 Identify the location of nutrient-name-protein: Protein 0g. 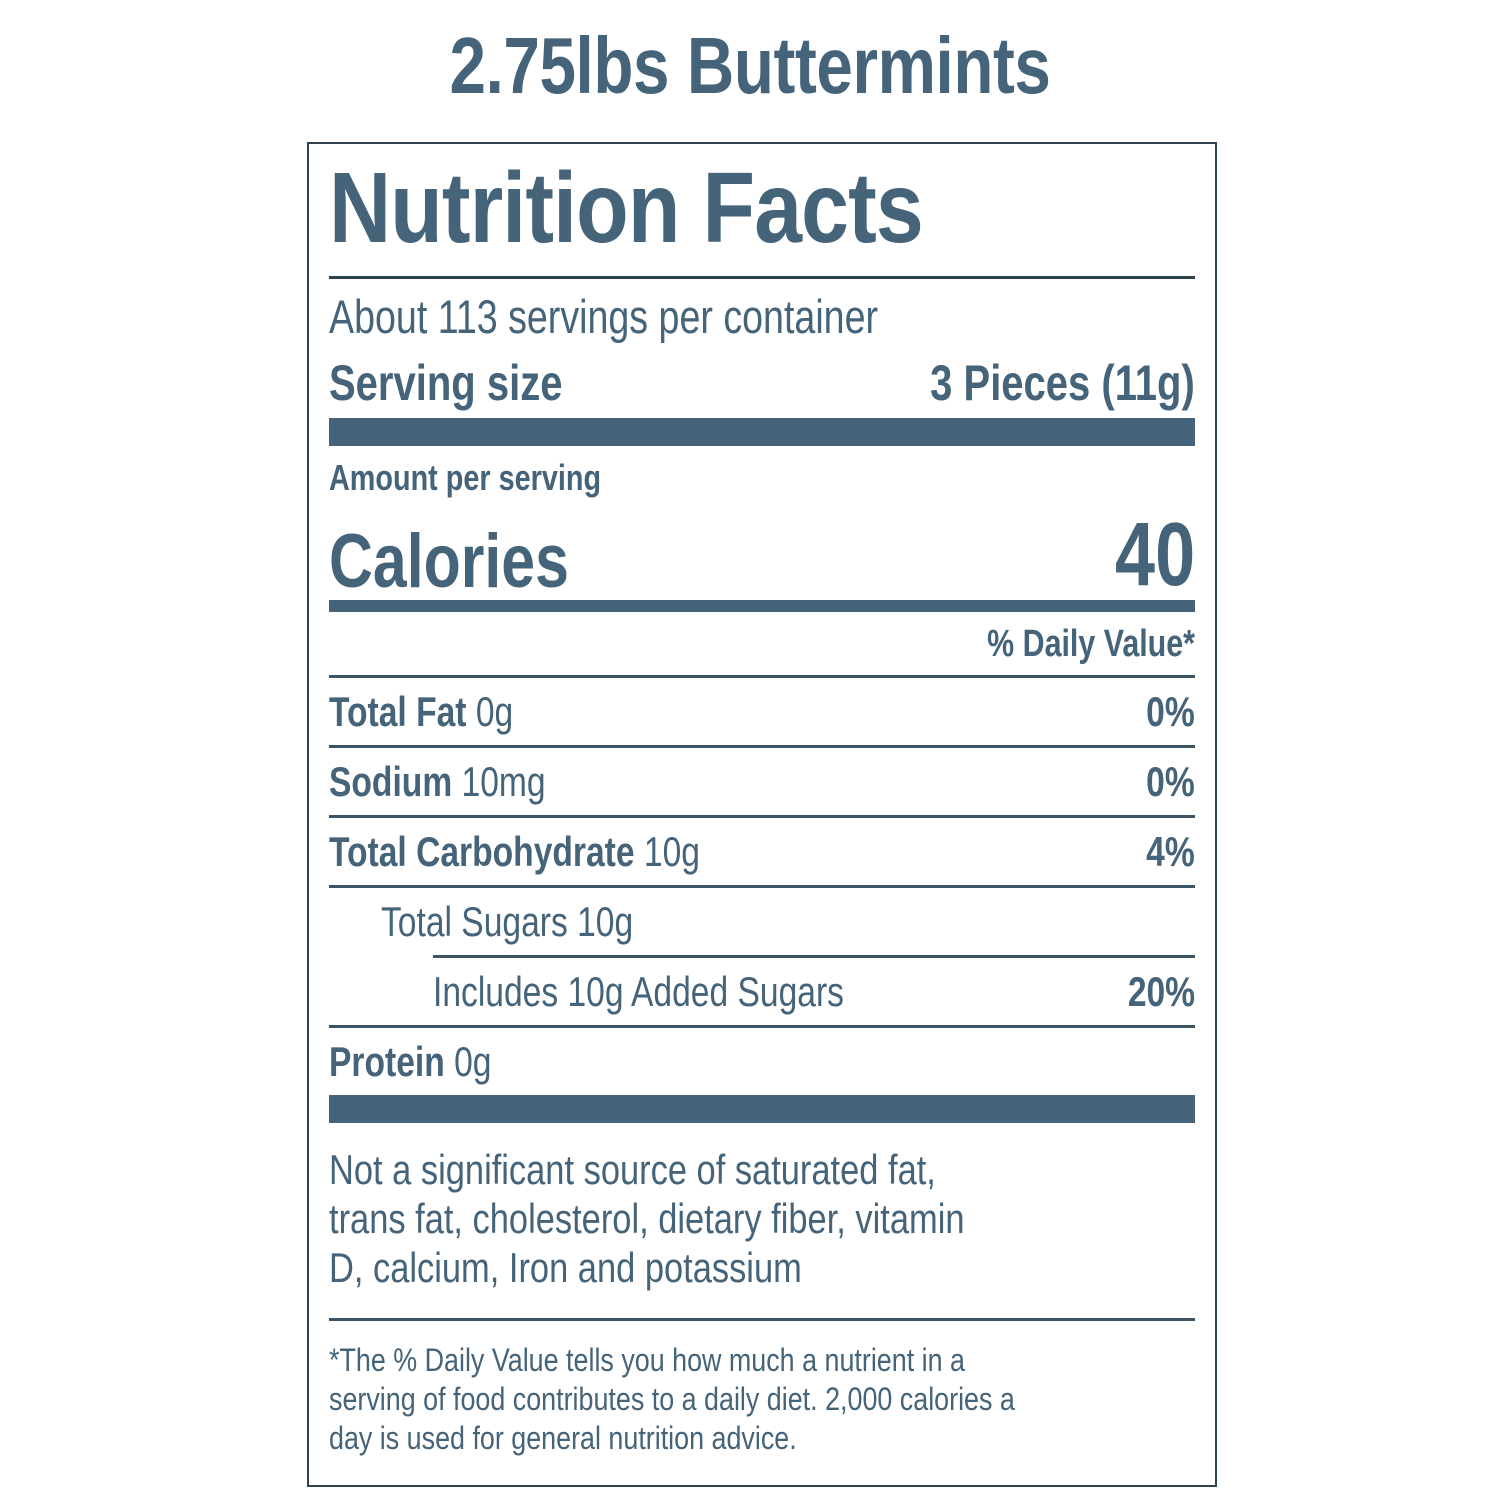
(410, 1061).